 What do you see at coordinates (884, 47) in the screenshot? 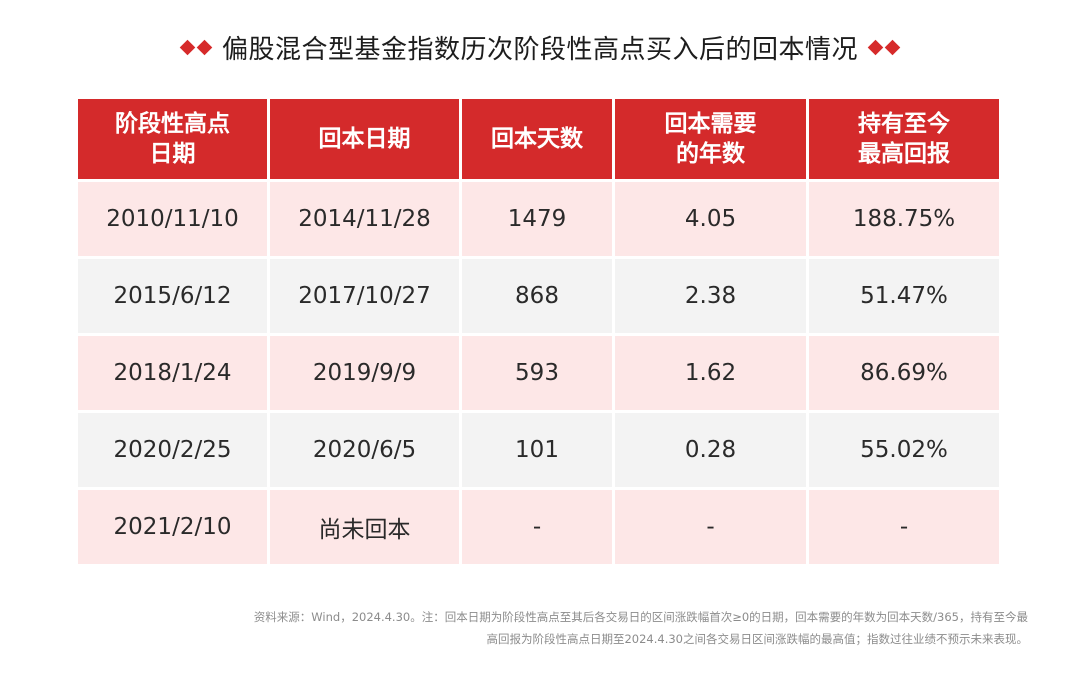
I see `title-right-diamonds-icon` at bounding box center [884, 47].